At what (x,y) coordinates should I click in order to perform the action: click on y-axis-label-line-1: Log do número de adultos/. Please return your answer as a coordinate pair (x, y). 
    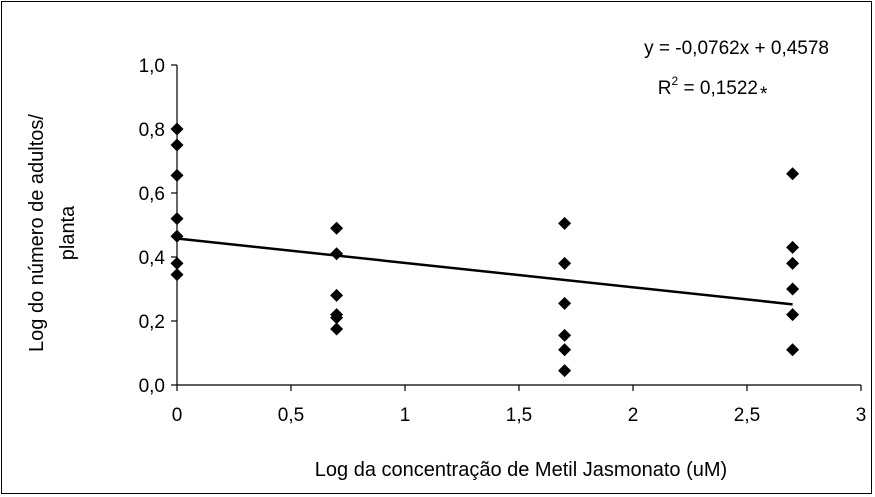
    Looking at the image, I should click on (37, 233).